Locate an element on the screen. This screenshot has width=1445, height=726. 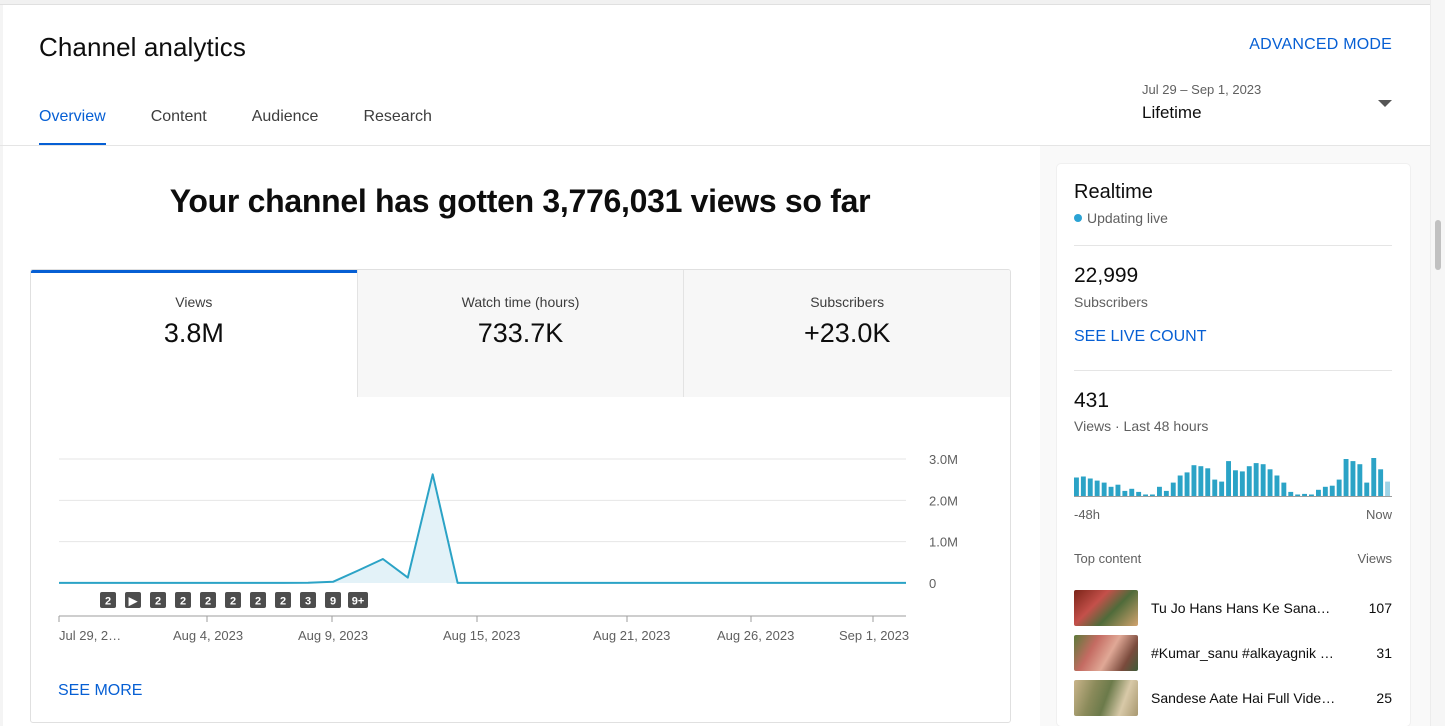
tab-content: Content is located at coordinates (178, 116).